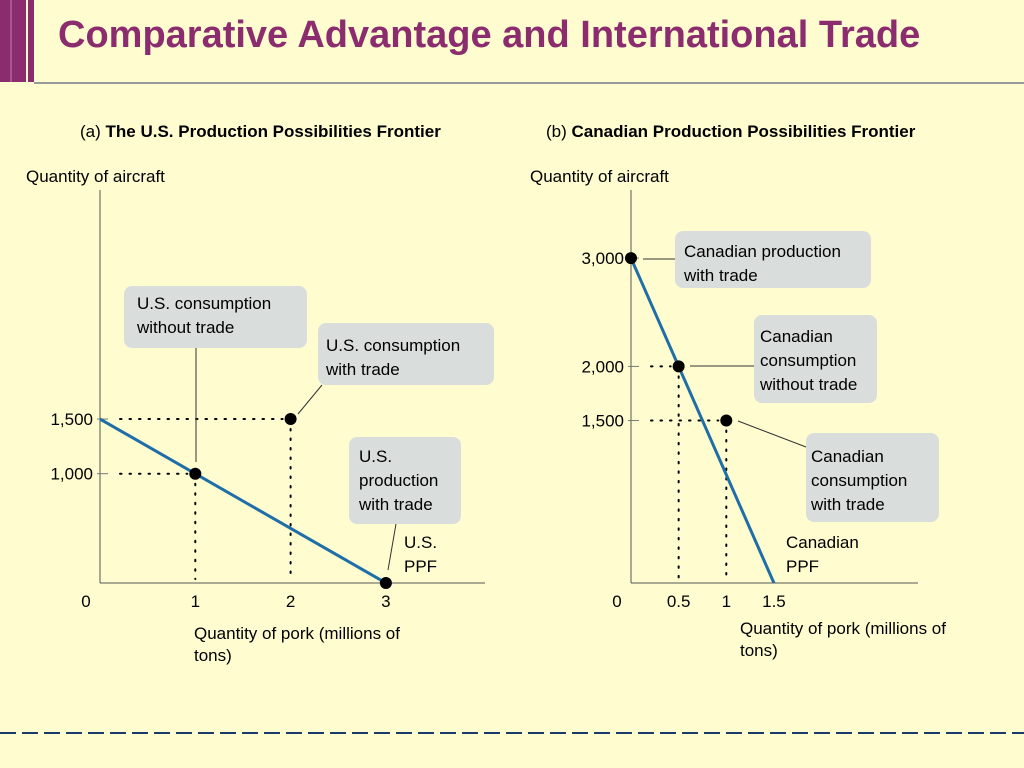  Describe the element at coordinates (71, 474) in the screenshot. I see `panel-a-y-tick-label: 1,000` at that location.